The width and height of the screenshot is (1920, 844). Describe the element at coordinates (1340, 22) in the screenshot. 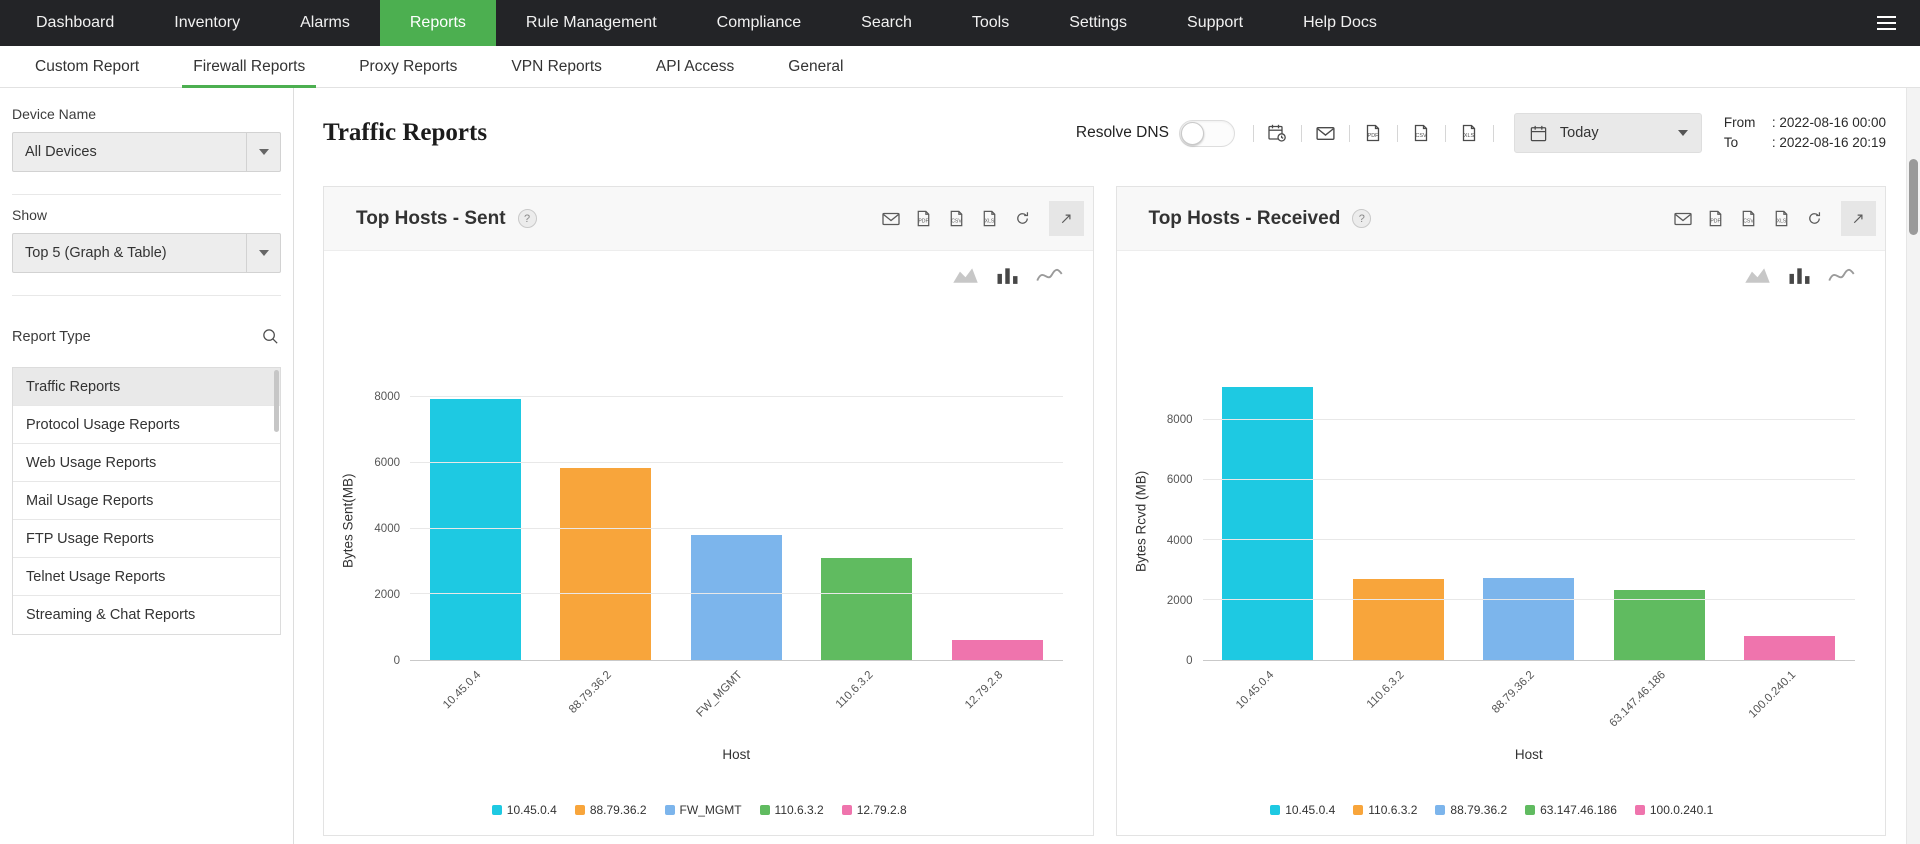

I see `nav-item-help-docs: Help Docs` at that location.